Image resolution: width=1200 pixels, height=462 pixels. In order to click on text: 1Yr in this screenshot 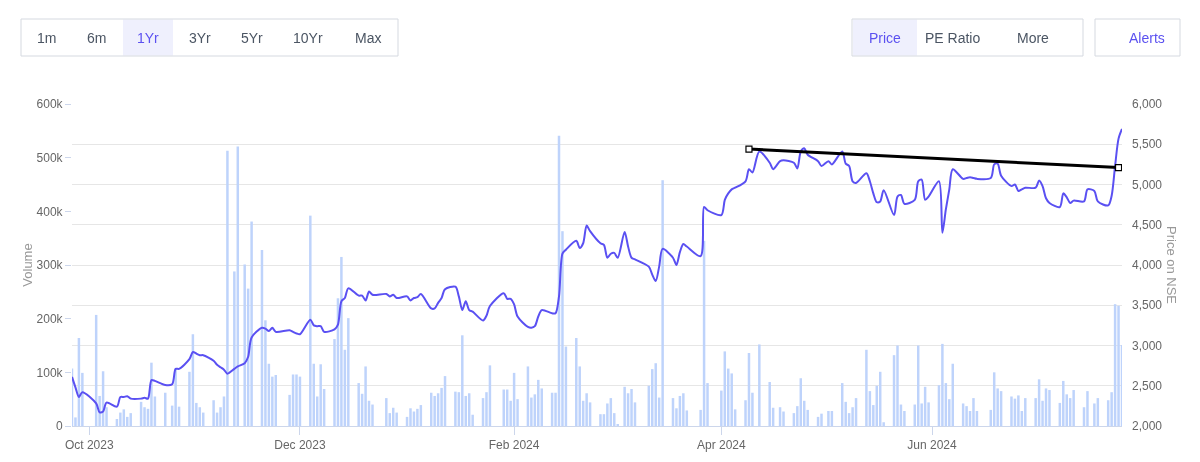, I will do `click(148, 38)`.